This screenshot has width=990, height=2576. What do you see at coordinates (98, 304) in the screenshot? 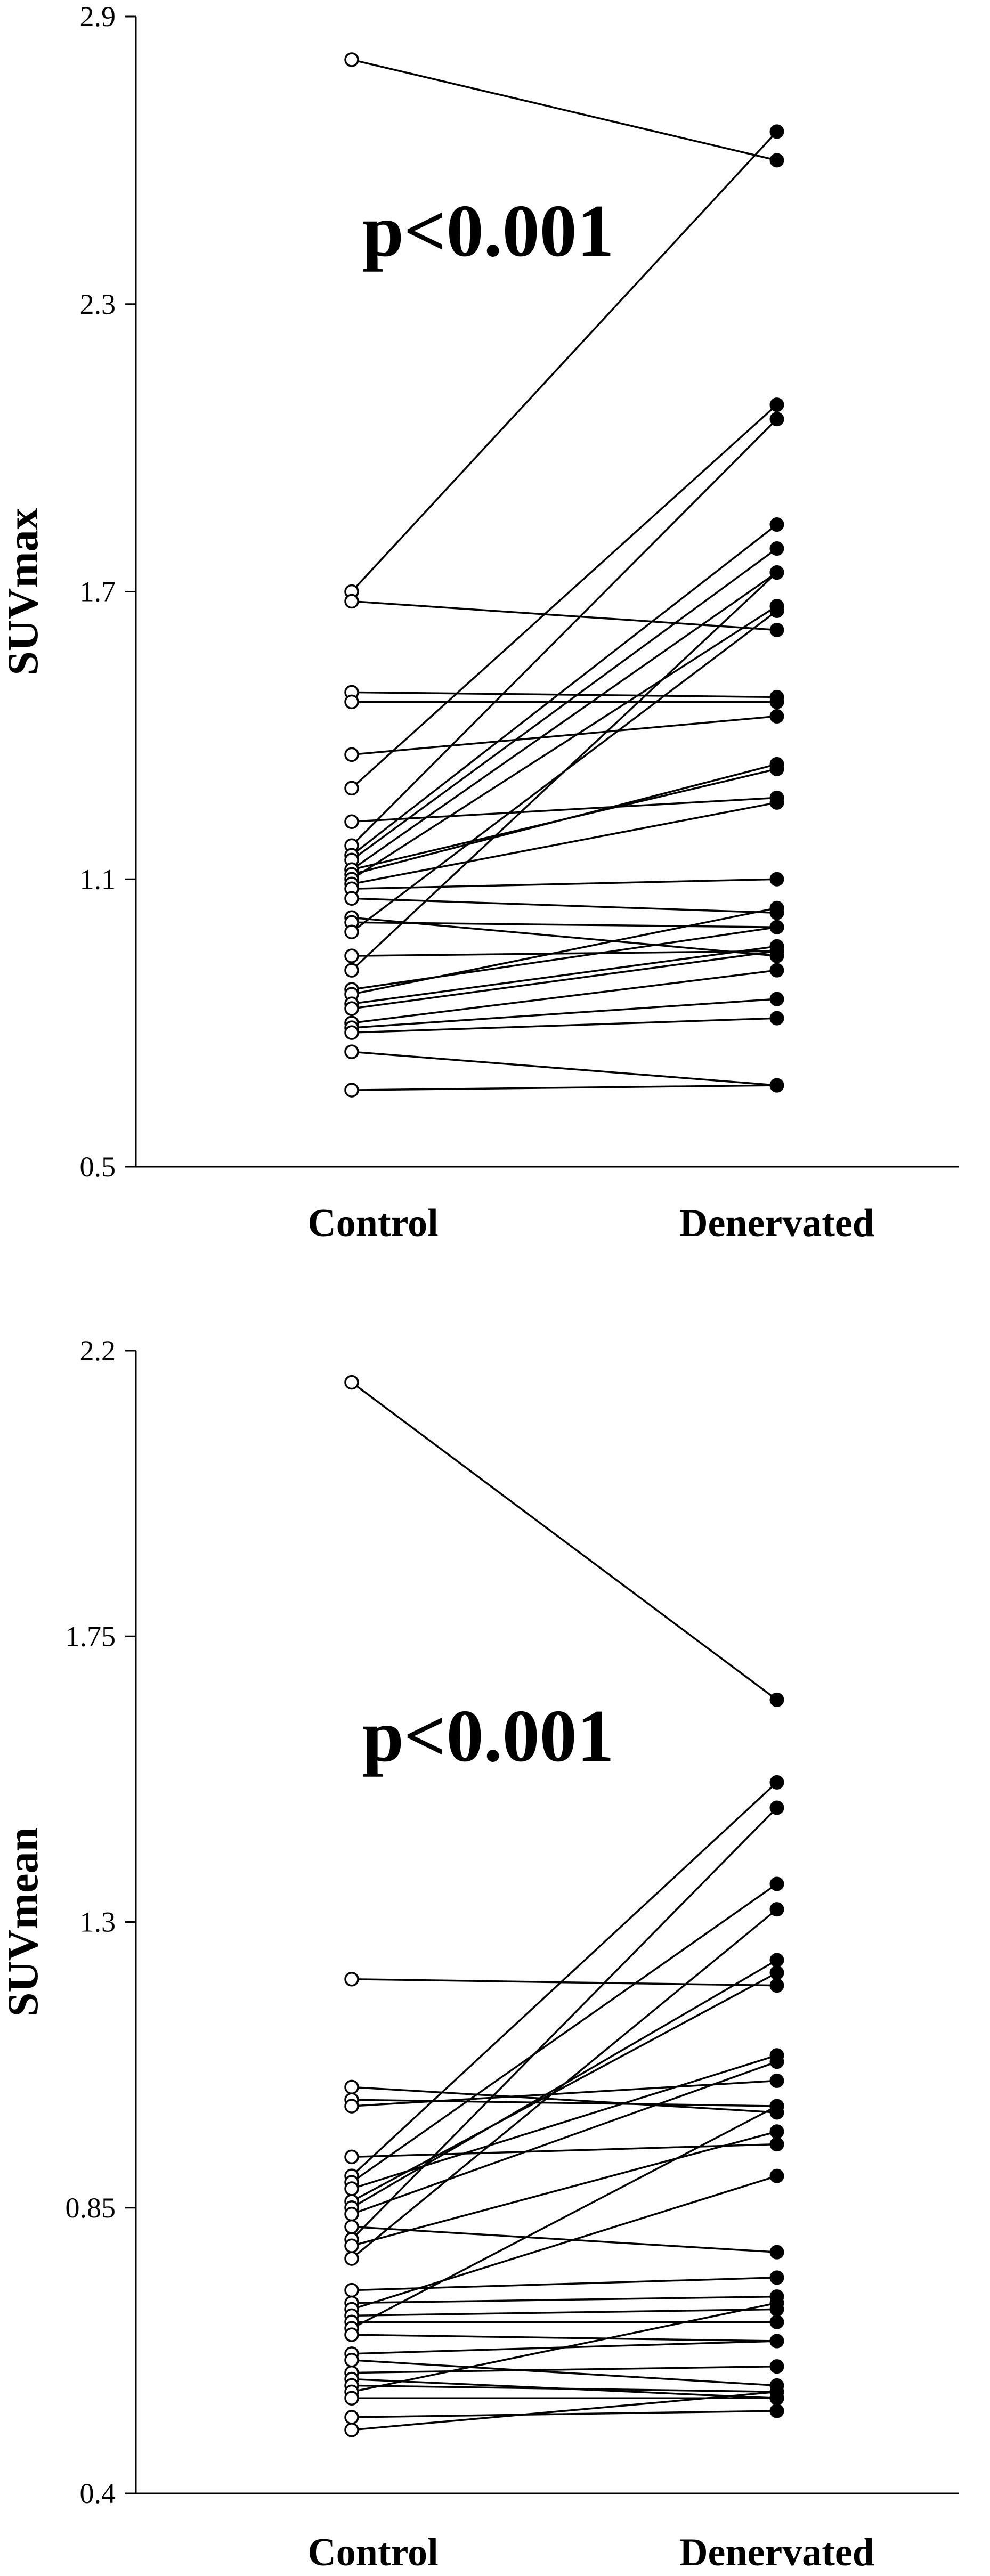
I see `y-tick-label: 2.3` at bounding box center [98, 304].